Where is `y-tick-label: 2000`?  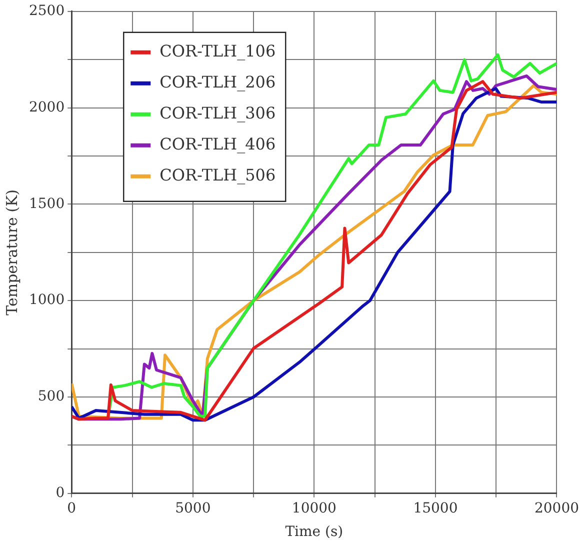
y-tick-label: 2000 is located at coordinates (46, 107).